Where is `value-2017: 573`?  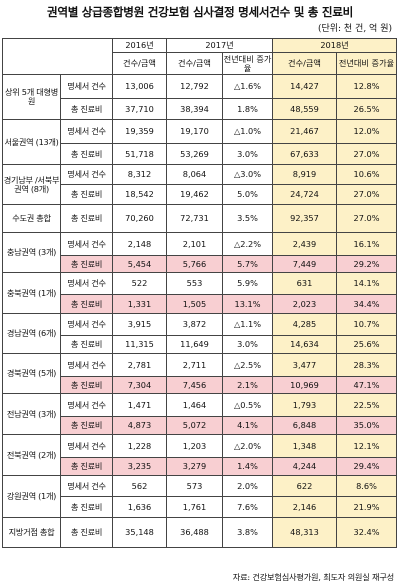 value-2017: 573 is located at coordinates (194, 486).